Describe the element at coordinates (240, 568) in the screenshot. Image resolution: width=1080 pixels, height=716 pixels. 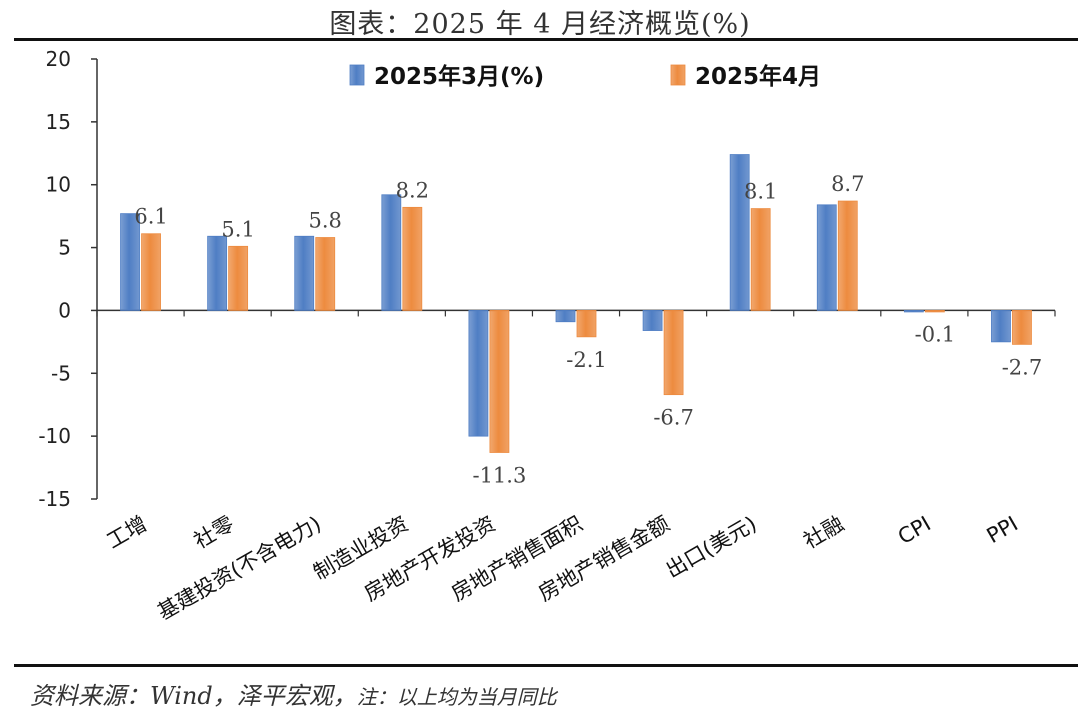
I see `category-label: 基建投资(不含电力)` at that location.